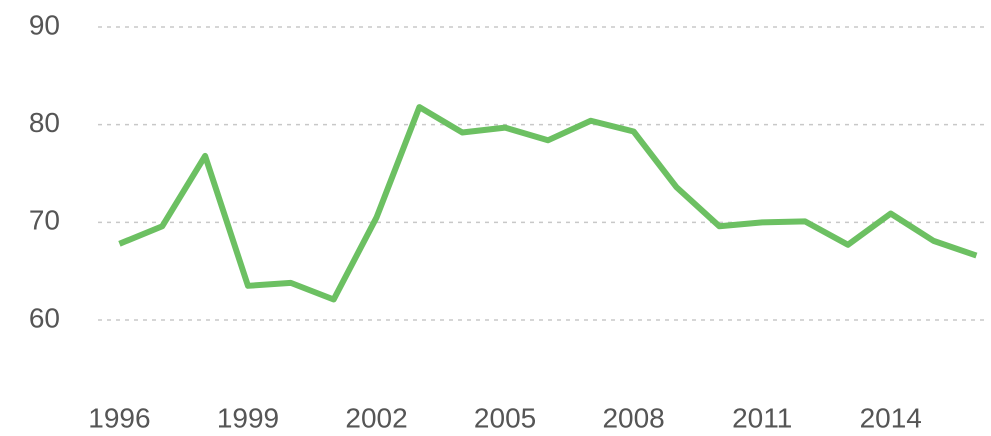  I want to click on y-tick-label: 60, so click(44, 317).